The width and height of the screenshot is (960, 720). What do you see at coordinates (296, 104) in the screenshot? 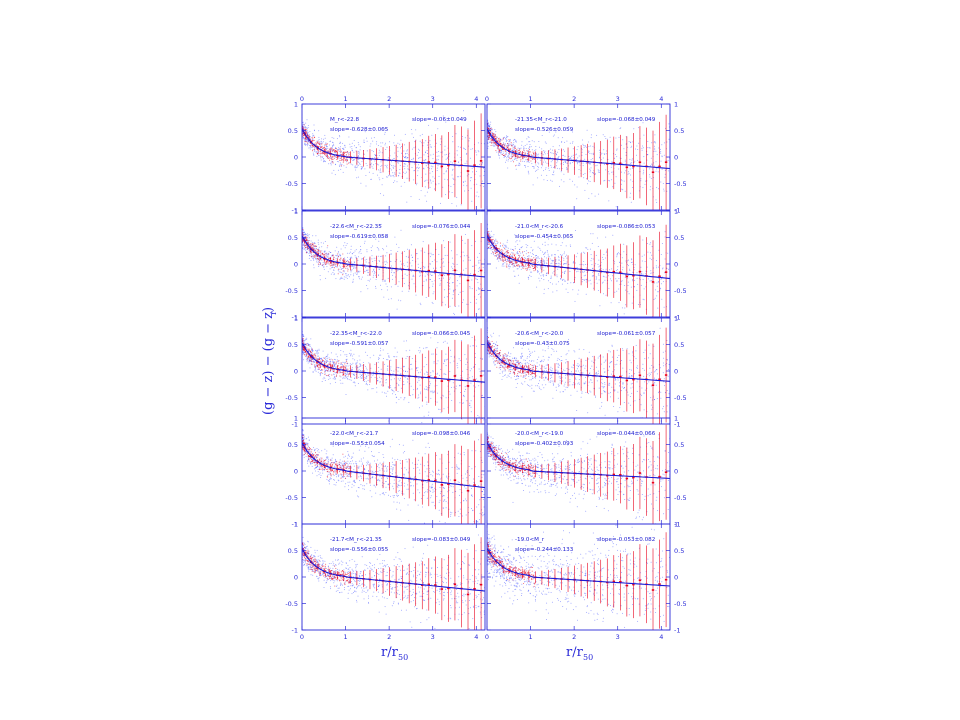
I see `y-tick-label: 1` at bounding box center [296, 104].